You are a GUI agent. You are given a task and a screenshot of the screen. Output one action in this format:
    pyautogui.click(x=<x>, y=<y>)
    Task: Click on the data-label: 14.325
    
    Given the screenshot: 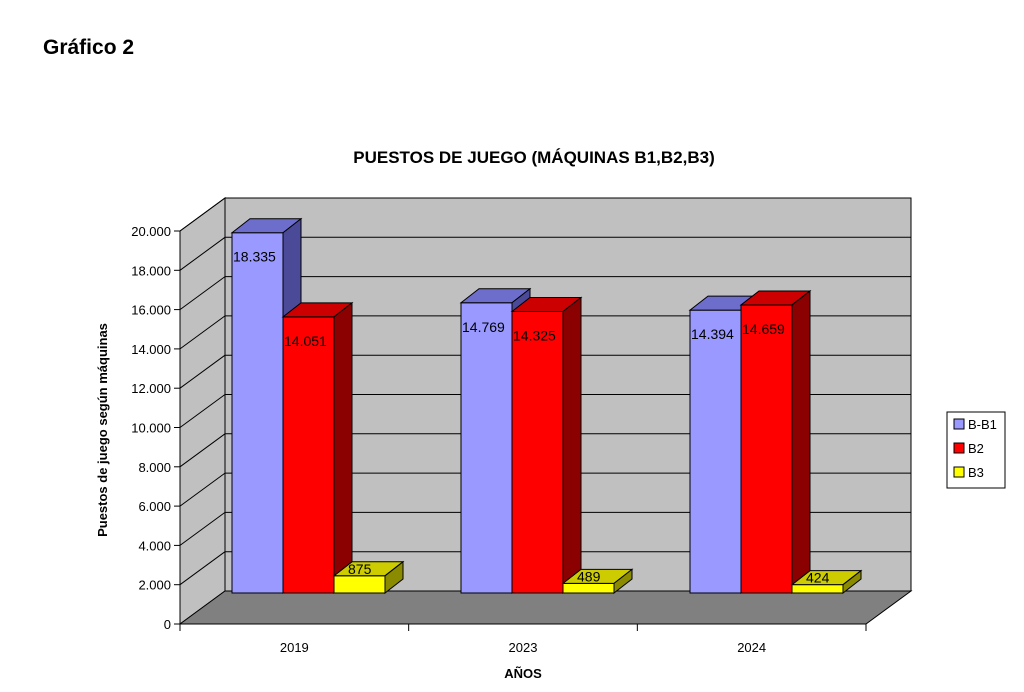 What is the action you would take?
    pyautogui.click(x=534, y=336)
    